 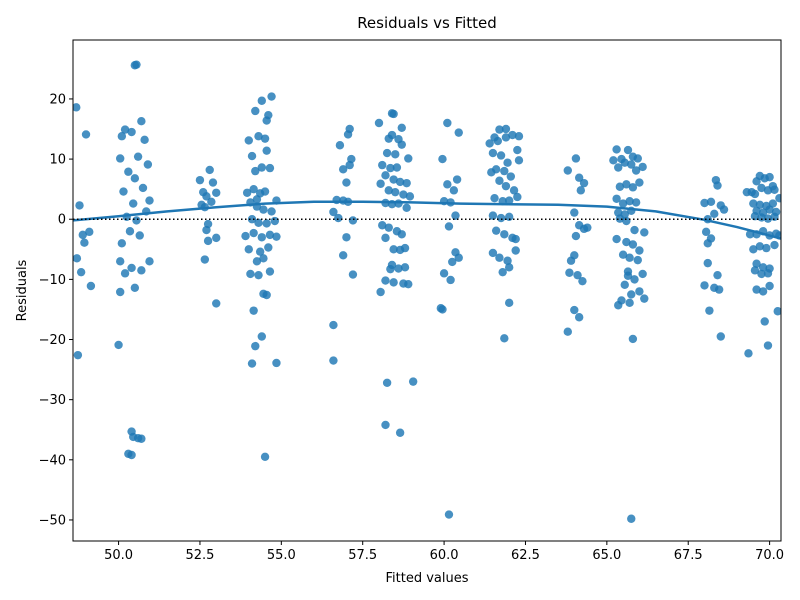 What do you see at coordinates (52, 520) in the screenshot?
I see `y-tick-label: −50` at bounding box center [52, 520].